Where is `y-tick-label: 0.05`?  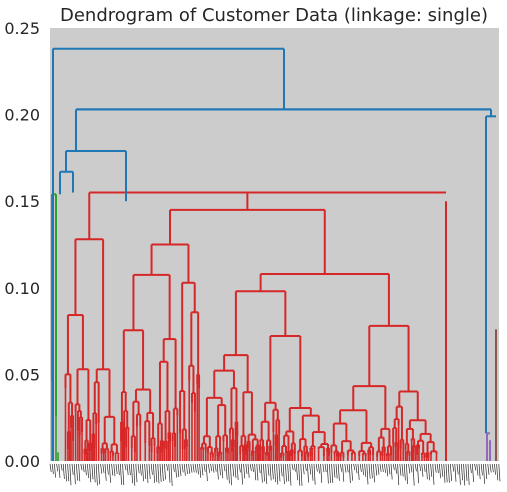 y-tick-label: 0.05 is located at coordinates (22, 374).